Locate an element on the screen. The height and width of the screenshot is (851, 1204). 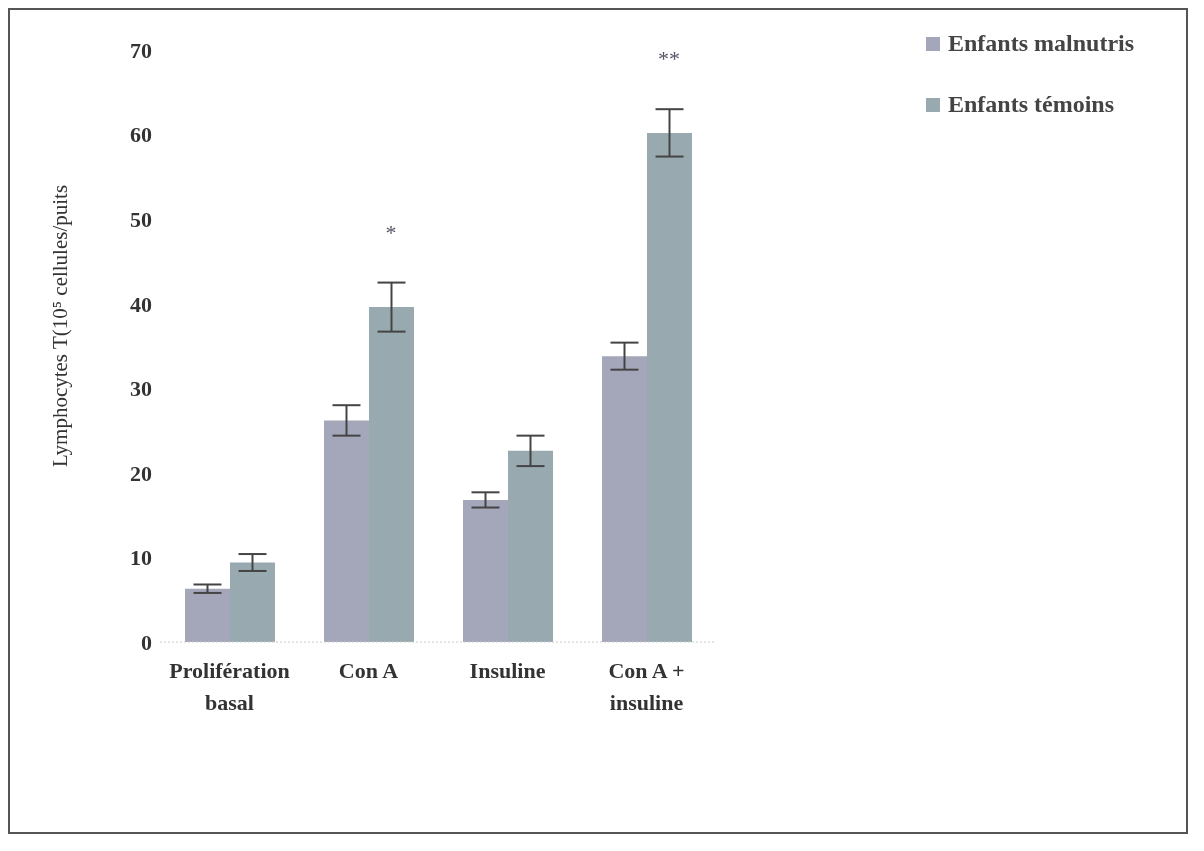
legend-label: Enfants malnutris is located at coordinates (1041, 43).